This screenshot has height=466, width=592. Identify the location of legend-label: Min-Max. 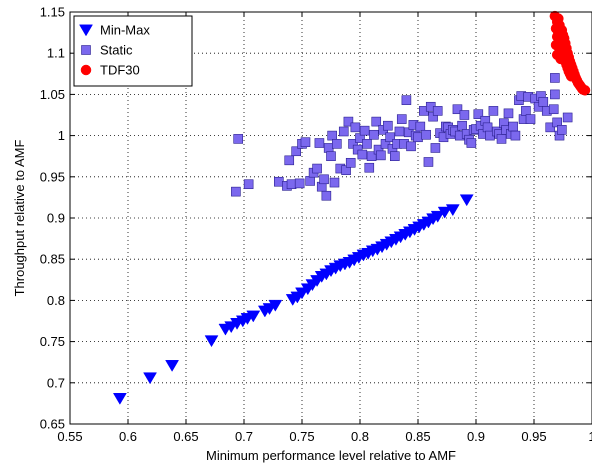
(125, 30).